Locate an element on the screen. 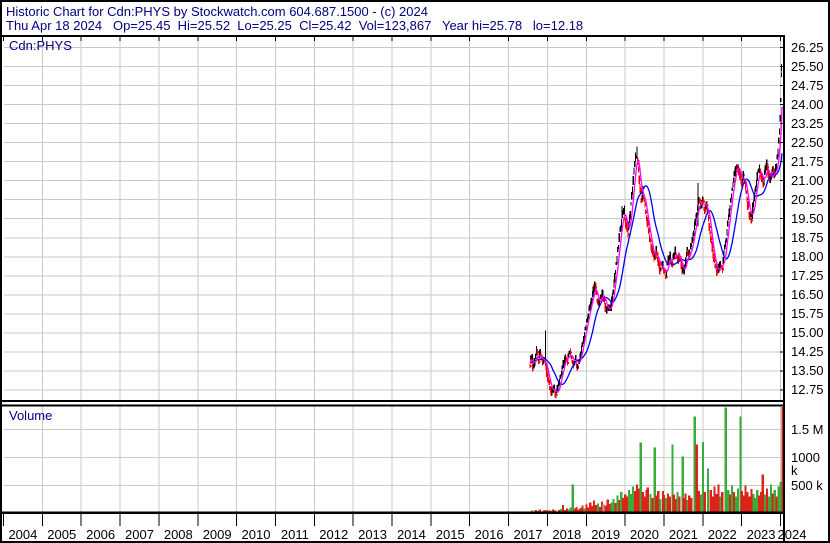 The height and width of the screenshot is (543, 830). volume-tick-label: 1000 k is located at coordinates (805, 464).